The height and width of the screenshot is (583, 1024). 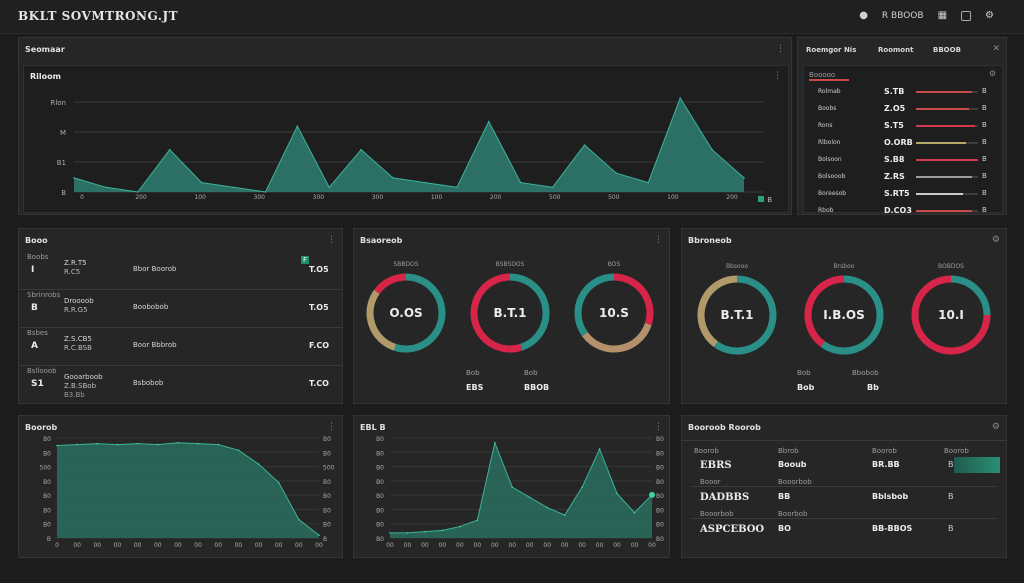 What do you see at coordinates (732, 529) in the screenshot?
I see `summary-row-a: ASPCEBOO` at bounding box center [732, 529].